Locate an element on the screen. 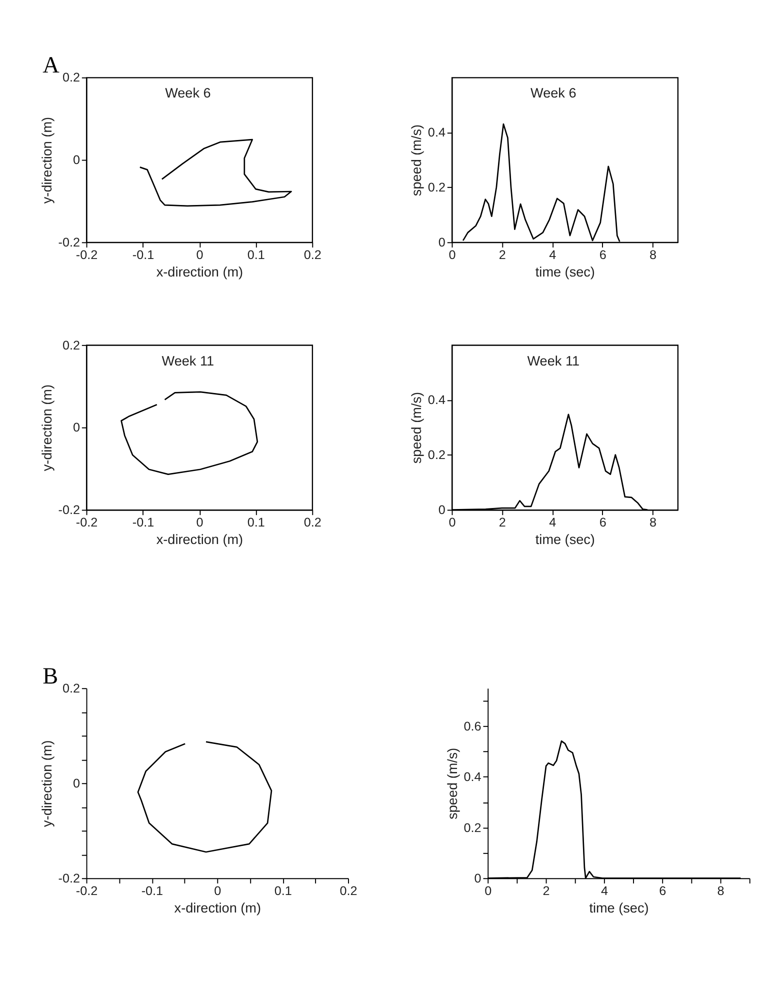 The width and height of the screenshot is (761, 986). text: B is located at coordinates (50, 676).